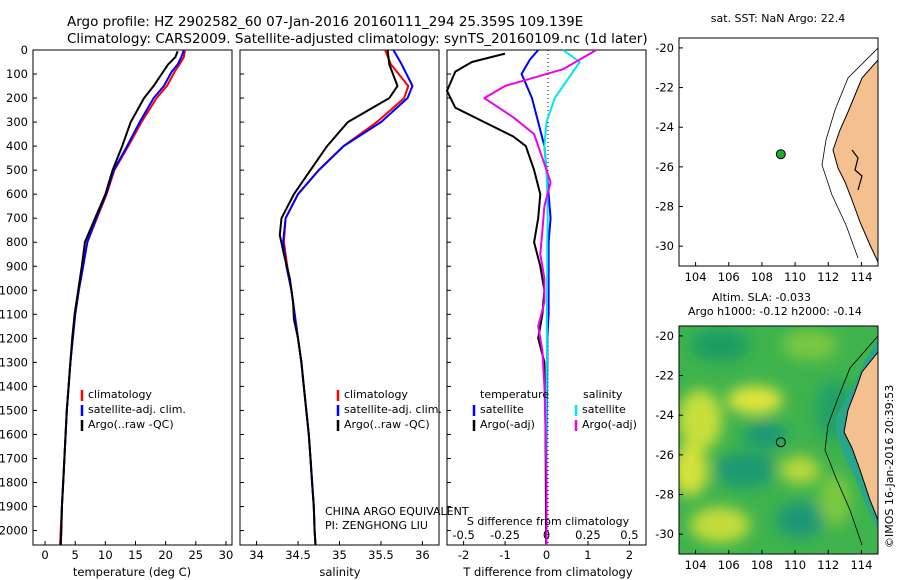 Image resolution: width=900 pixels, height=580 pixels. Describe the element at coordinates (14, 338) in the screenshot. I see `y-tick-label: 1200` at that location.